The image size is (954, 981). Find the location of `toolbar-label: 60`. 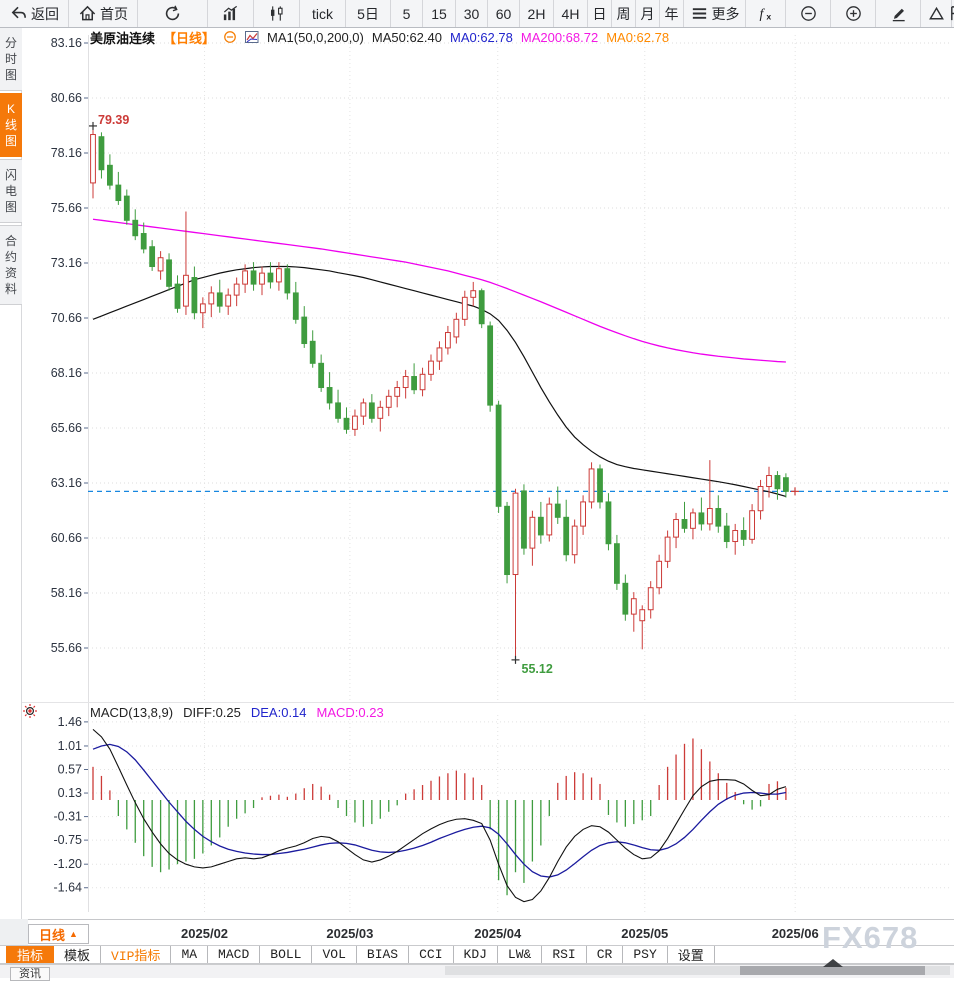

toolbar-label: 60 is located at coordinates (503, 13).